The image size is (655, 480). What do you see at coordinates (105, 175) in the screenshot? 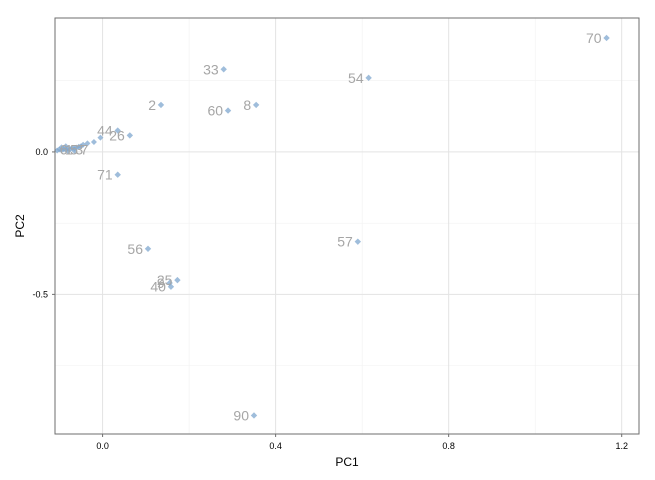
I see `point-label-71: 71` at bounding box center [105, 175].